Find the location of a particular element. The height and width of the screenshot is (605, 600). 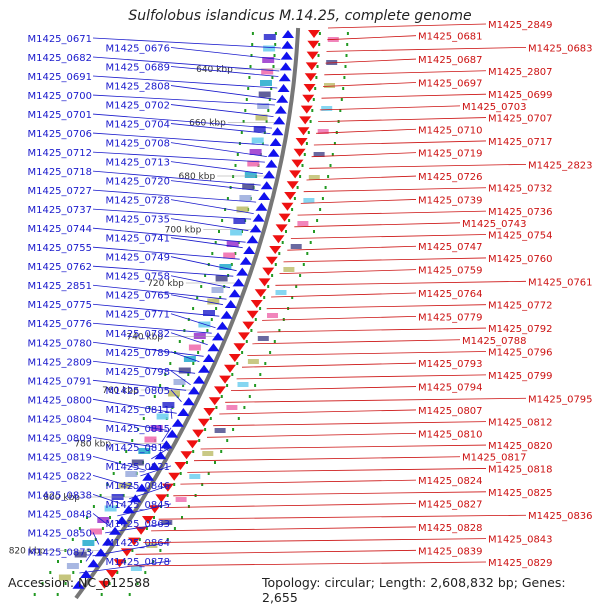

left-gene-label: M1425_0701 is located at coordinates (59, 115).